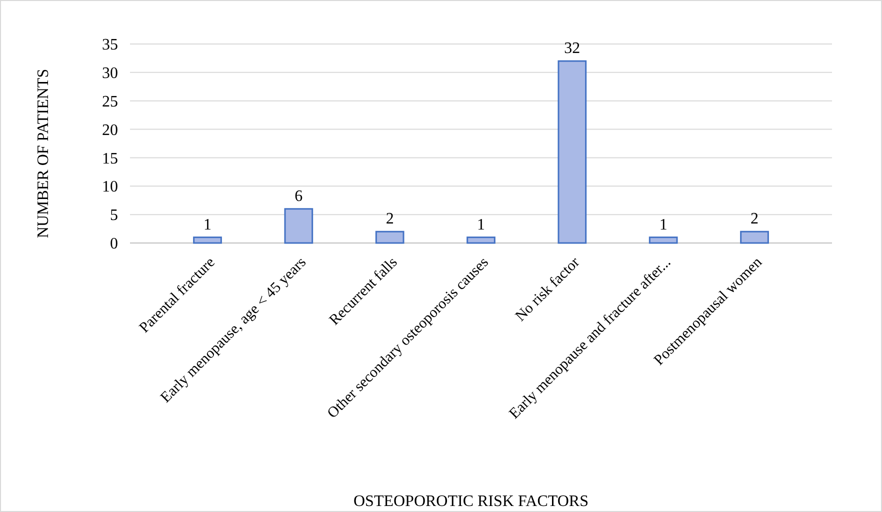 This screenshot has height=512, width=882. What do you see at coordinates (110, 187) in the screenshot?
I see `y-tick-label: 10` at bounding box center [110, 187].